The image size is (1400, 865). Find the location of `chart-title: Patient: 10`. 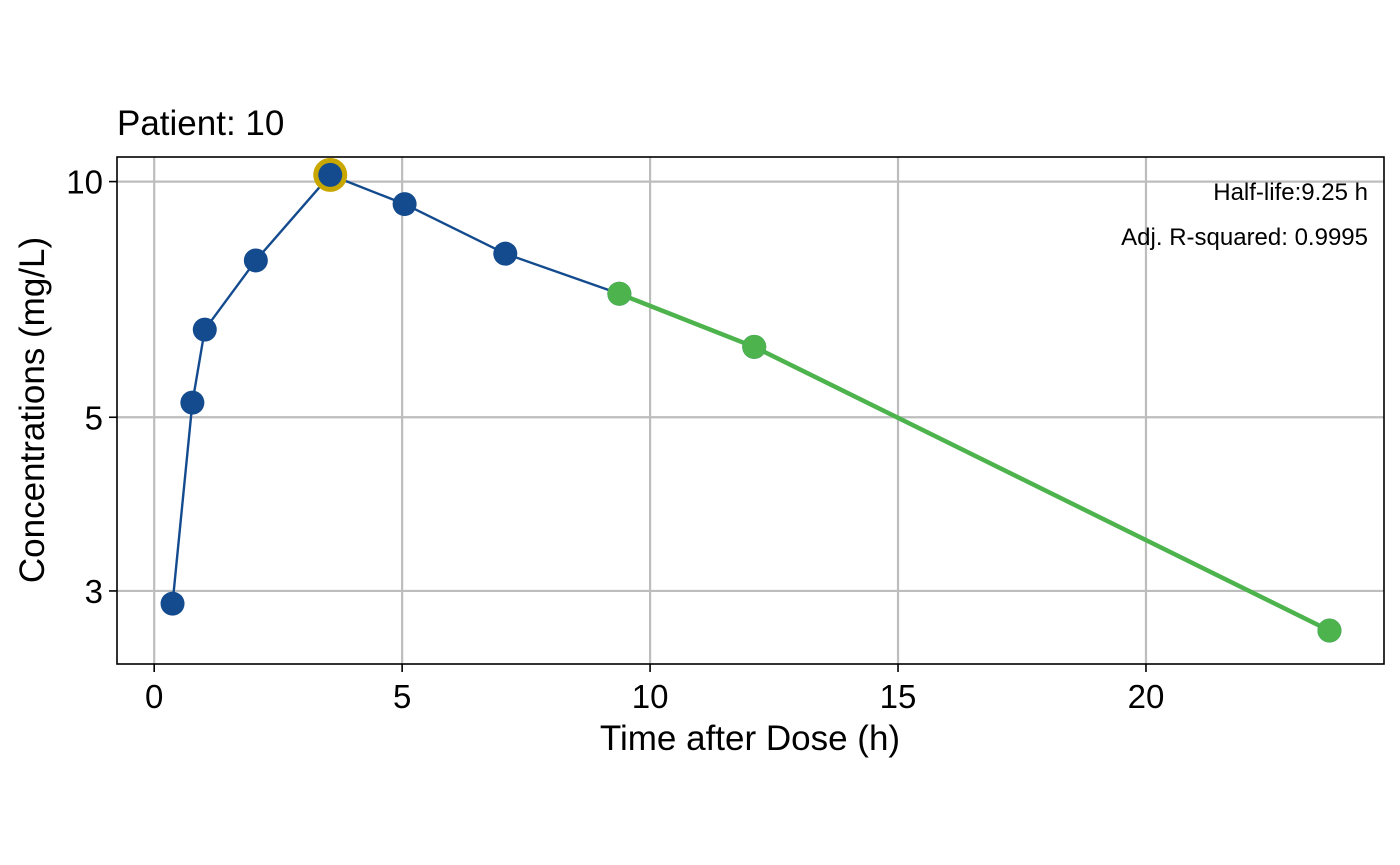

chart-title: Patient: 10 is located at coordinates (200, 123).